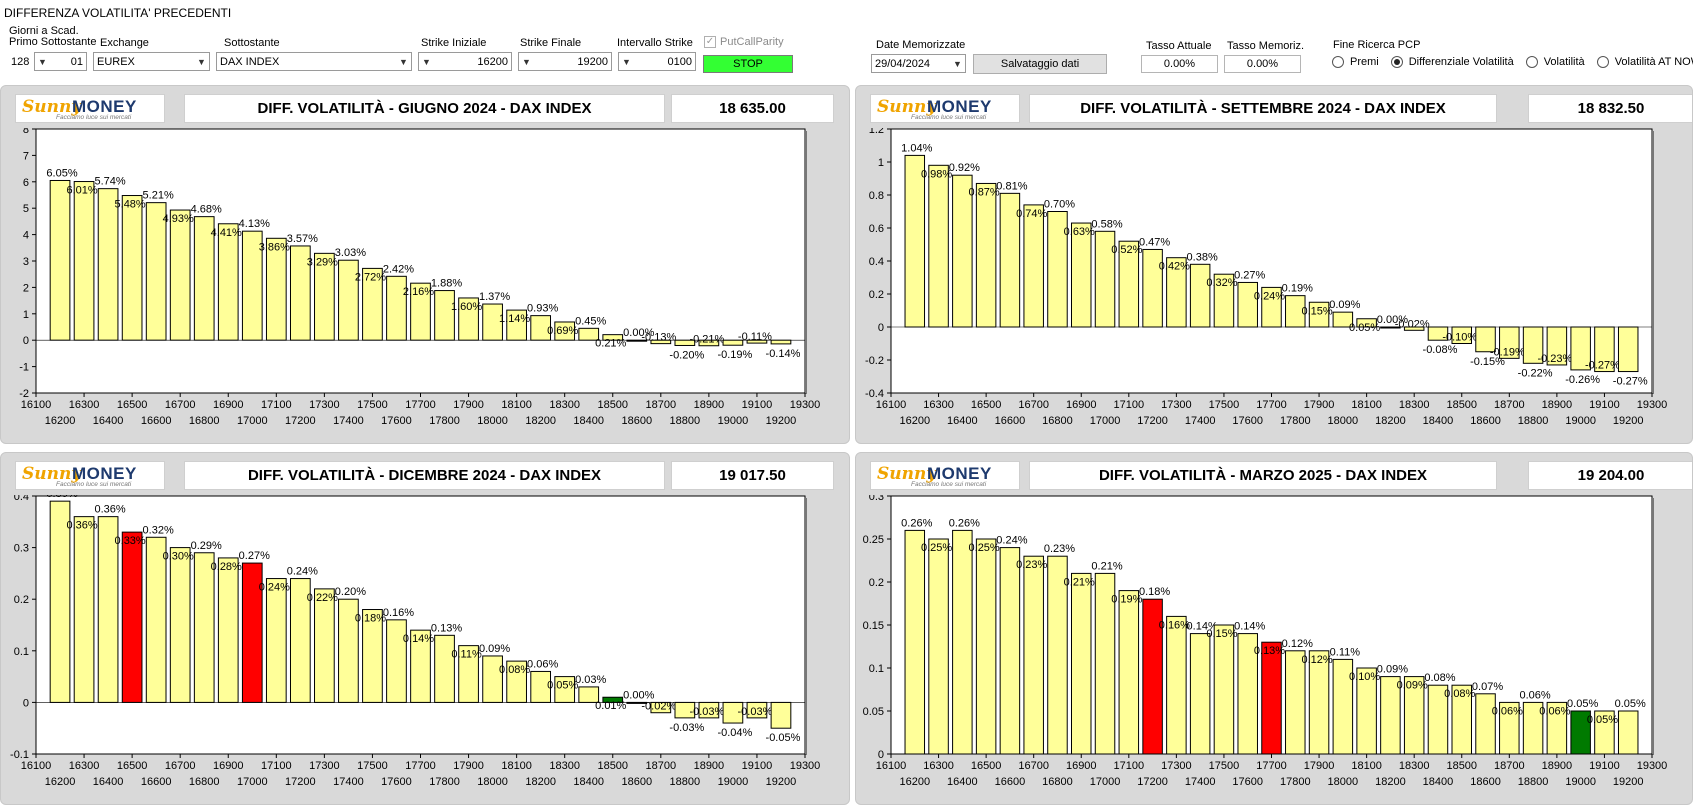  What do you see at coordinates (658, 707) in the screenshot?
I see `data-label: -0.02%` at bounding box center [658, 707].